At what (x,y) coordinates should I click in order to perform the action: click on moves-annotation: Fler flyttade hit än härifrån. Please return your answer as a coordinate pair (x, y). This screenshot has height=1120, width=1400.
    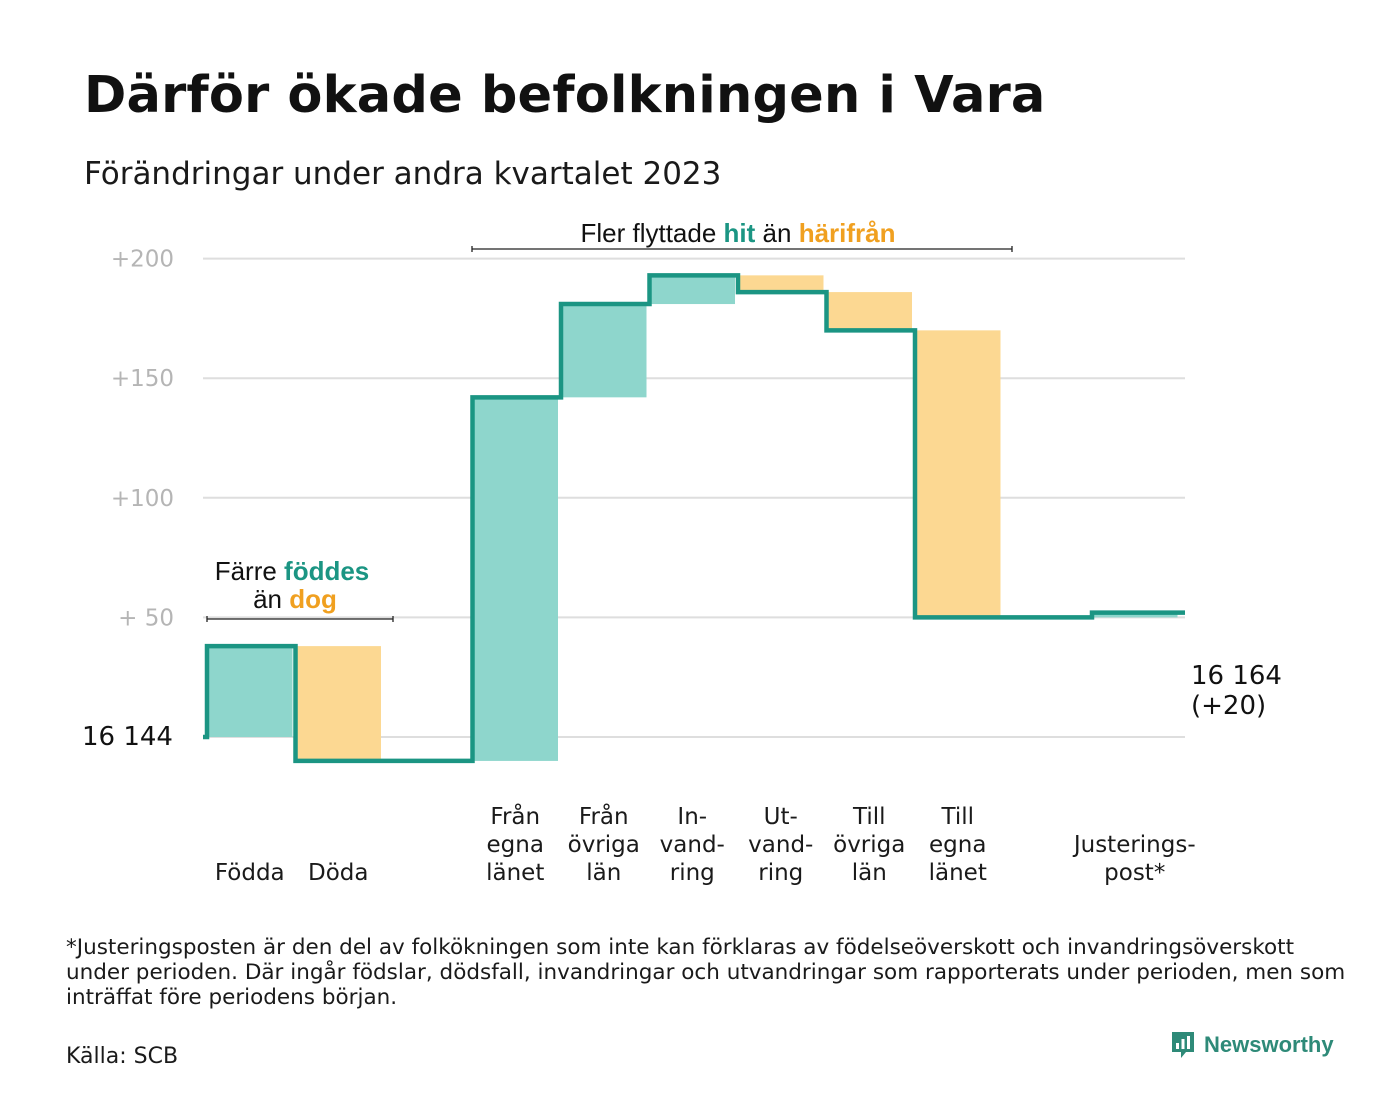
    Looking at the image, I should click on (737, 233).